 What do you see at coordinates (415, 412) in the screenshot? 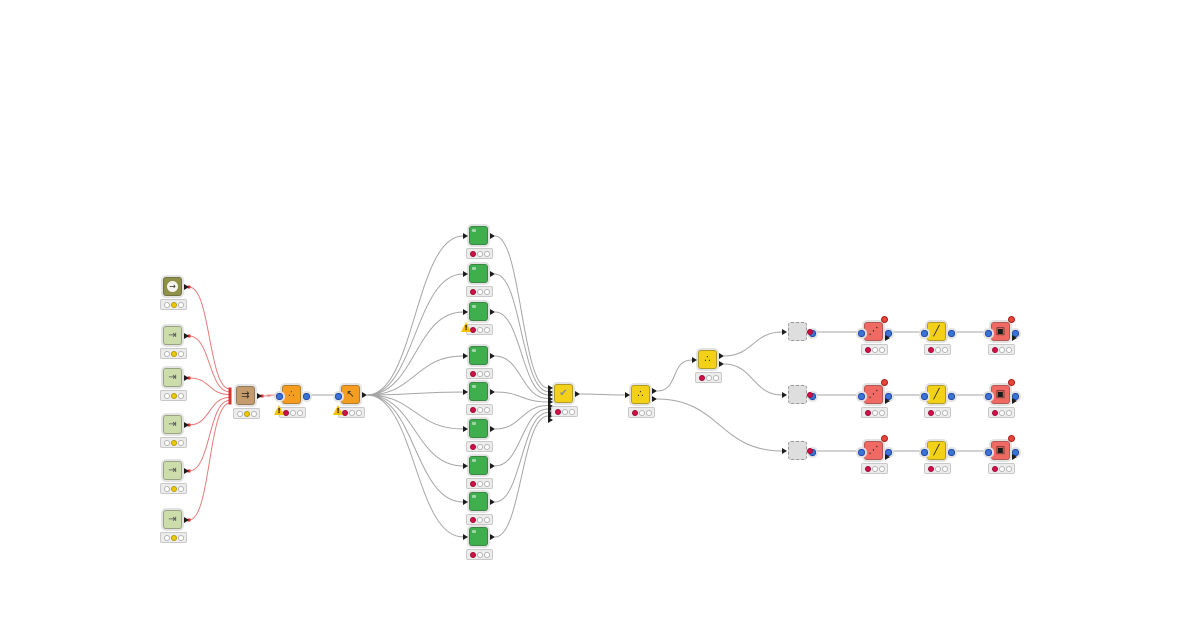
I see `connection-o2-g6` at bounding box center [415, 412].